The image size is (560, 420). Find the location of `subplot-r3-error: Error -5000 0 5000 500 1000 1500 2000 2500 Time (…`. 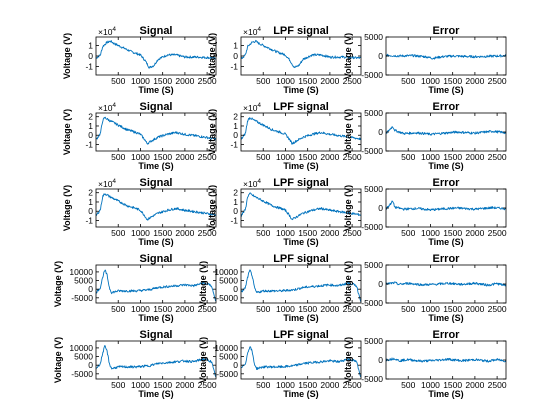

subplot-r3-error: Error -5000 0 5000 500 1000 1500 2000 2500 Time (… is located at coordinates (425, 212).